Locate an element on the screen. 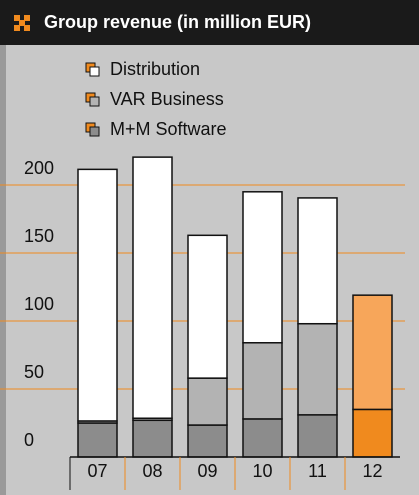 This screenshot has width=419, height=495. y-tick-label: 100 is located at coordinates (39, 304).